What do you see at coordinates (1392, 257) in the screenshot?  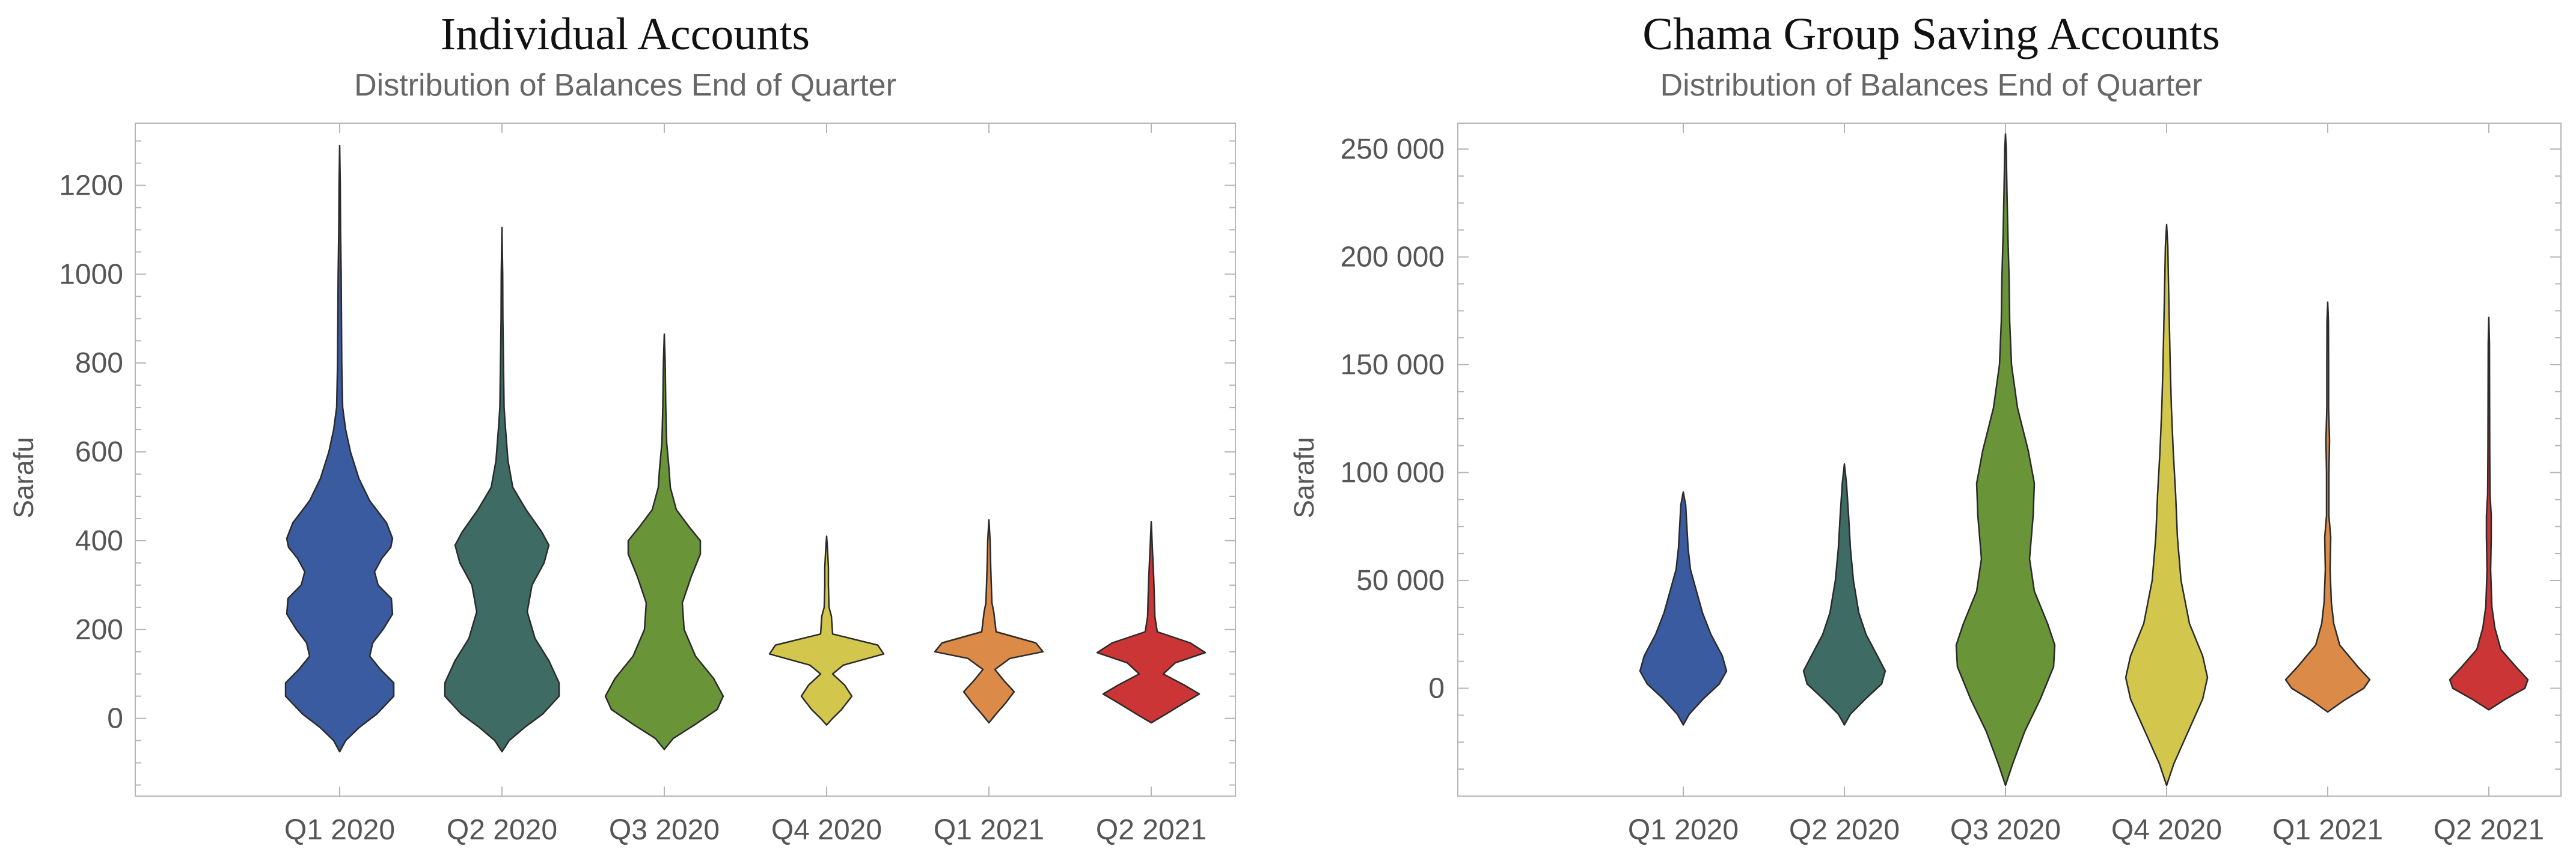 I see `y-tick-label: 200 000` at bounding box center [1392, 257].